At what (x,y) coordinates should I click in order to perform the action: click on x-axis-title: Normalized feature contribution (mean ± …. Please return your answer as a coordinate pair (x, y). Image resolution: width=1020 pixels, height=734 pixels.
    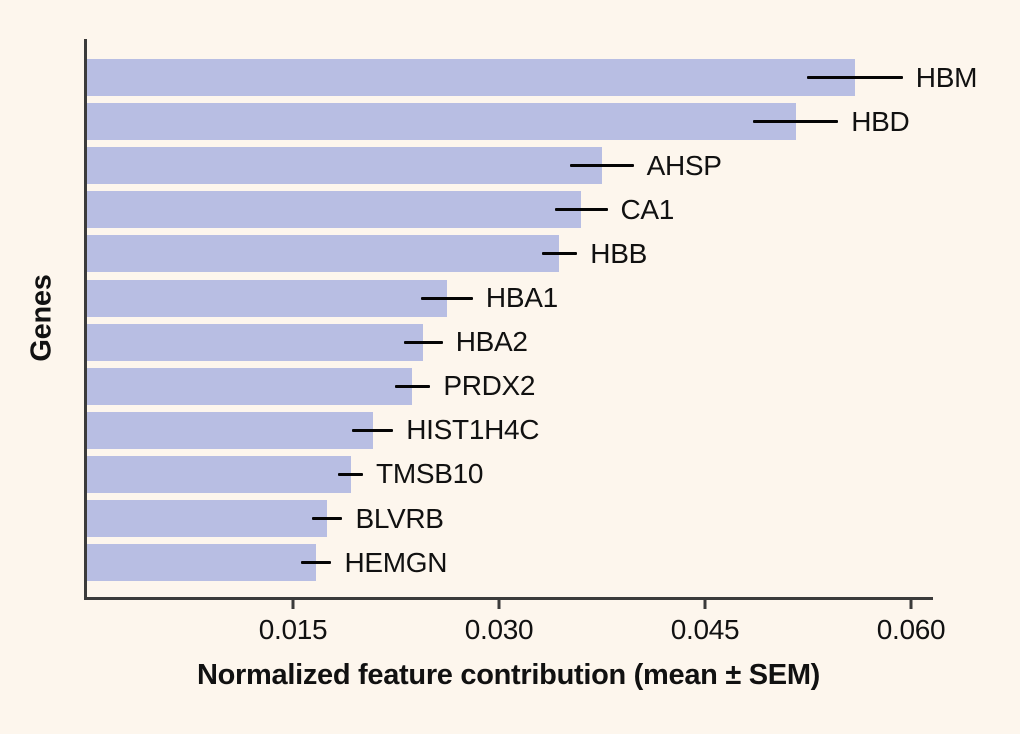
    Looking at the image, I should click on (508, 675).